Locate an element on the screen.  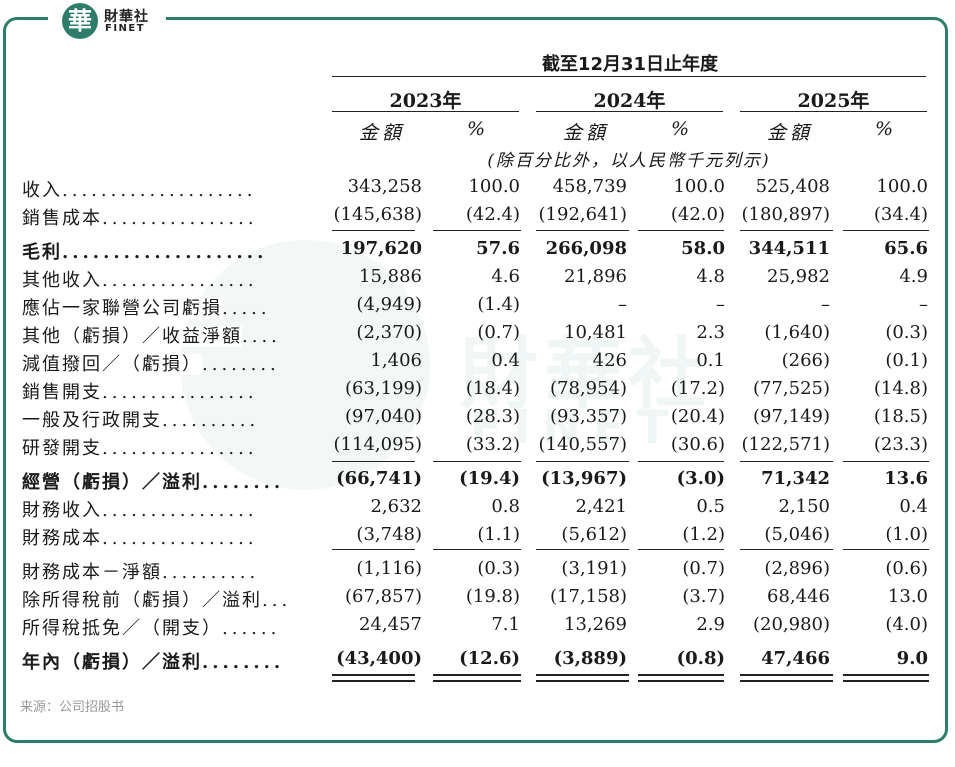
pct-cell: 2.9 is located at coordinates (710, 624).